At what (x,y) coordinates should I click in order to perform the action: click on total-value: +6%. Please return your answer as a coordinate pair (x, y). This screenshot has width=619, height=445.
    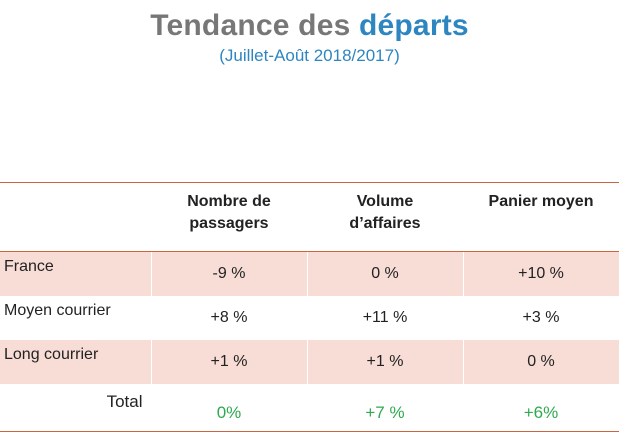
    Looking at the image, I should click on (541, 408).